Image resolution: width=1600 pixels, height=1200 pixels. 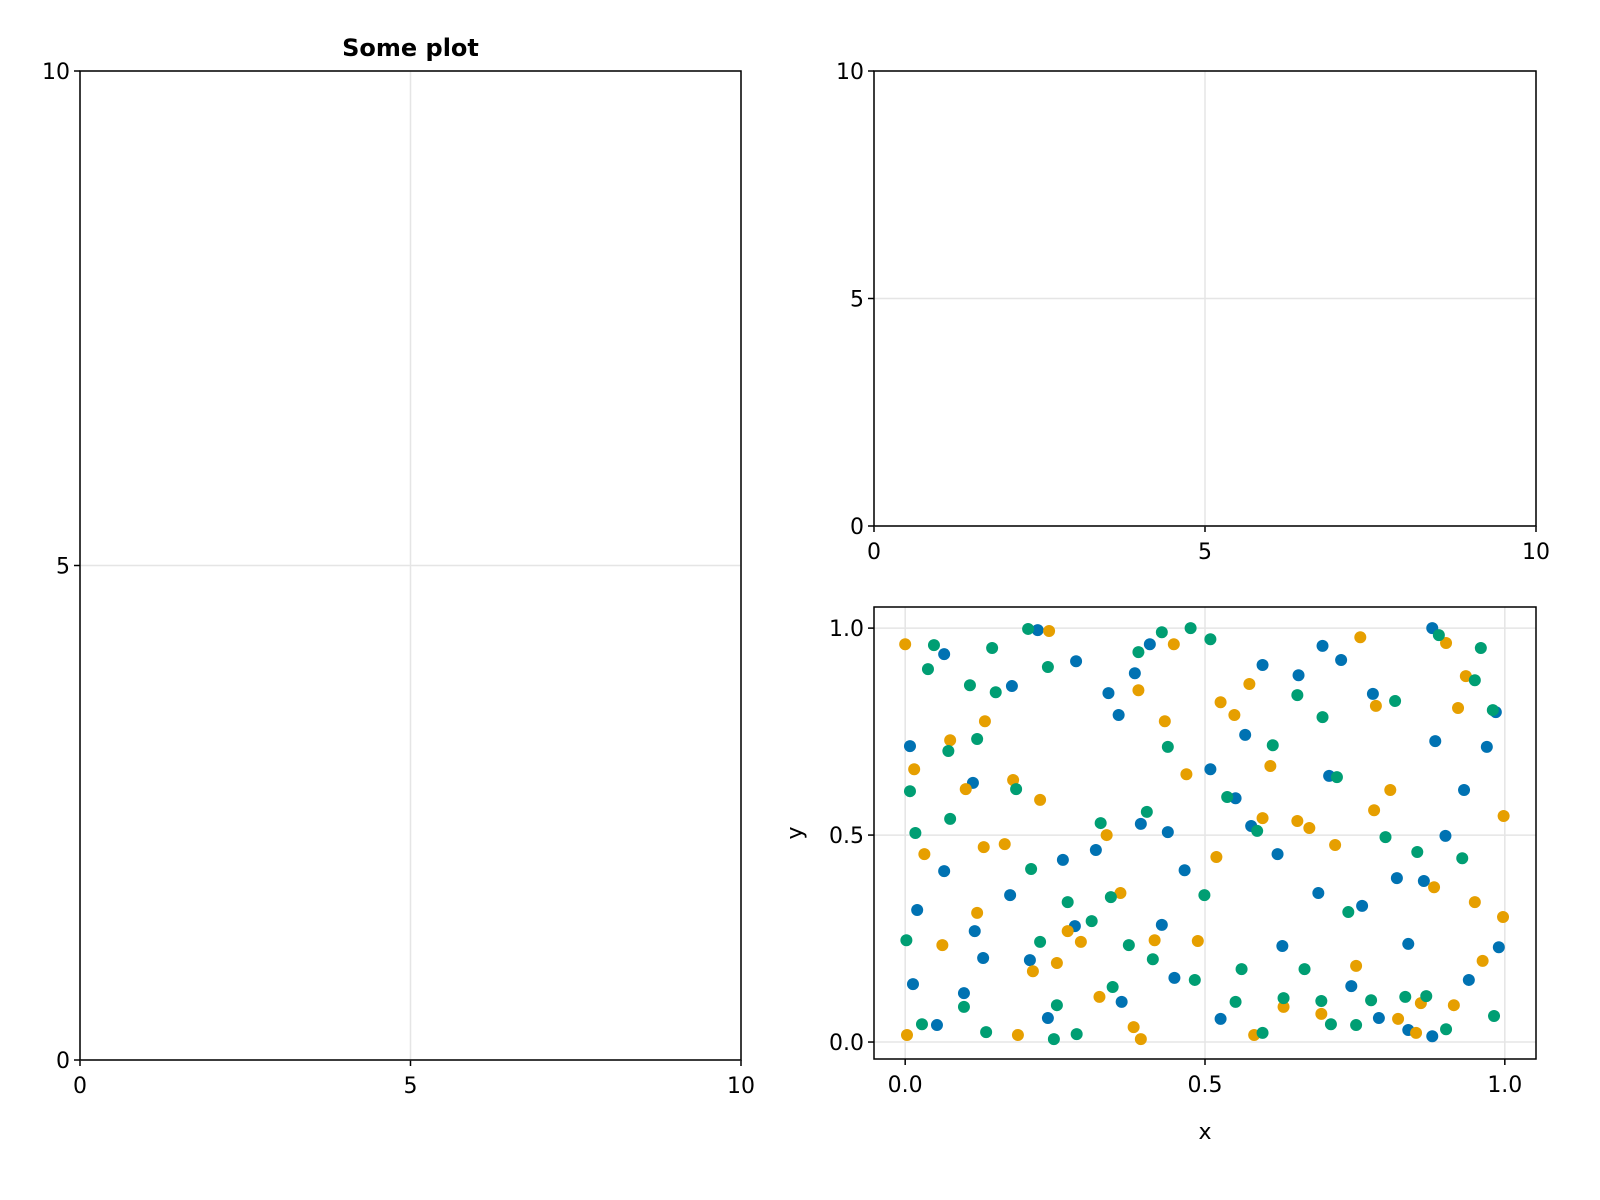 What do you see at coordinates (905, 1085) in the screenshot?
I see `x-tick-label: 0.0` at bounding box center [905, 1085].